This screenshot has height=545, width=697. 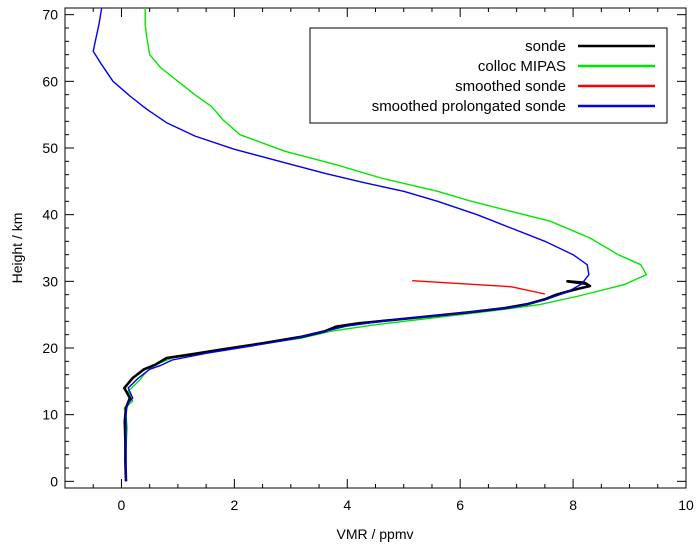 What do you see at coordinates (479, 287) in the screenshot?
I see `series-line-smoothed-sonde` at bounding box center [479, 287].